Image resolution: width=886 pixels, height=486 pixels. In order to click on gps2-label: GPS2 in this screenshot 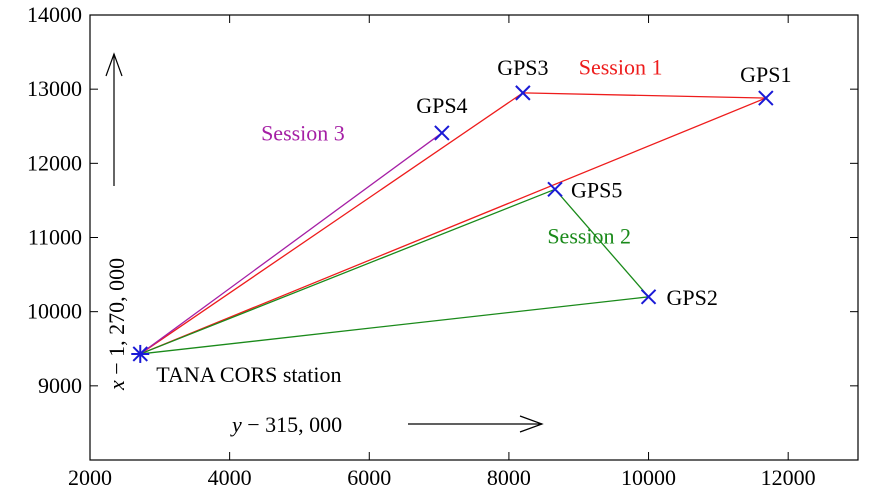, I will do `click(692, 297)`.